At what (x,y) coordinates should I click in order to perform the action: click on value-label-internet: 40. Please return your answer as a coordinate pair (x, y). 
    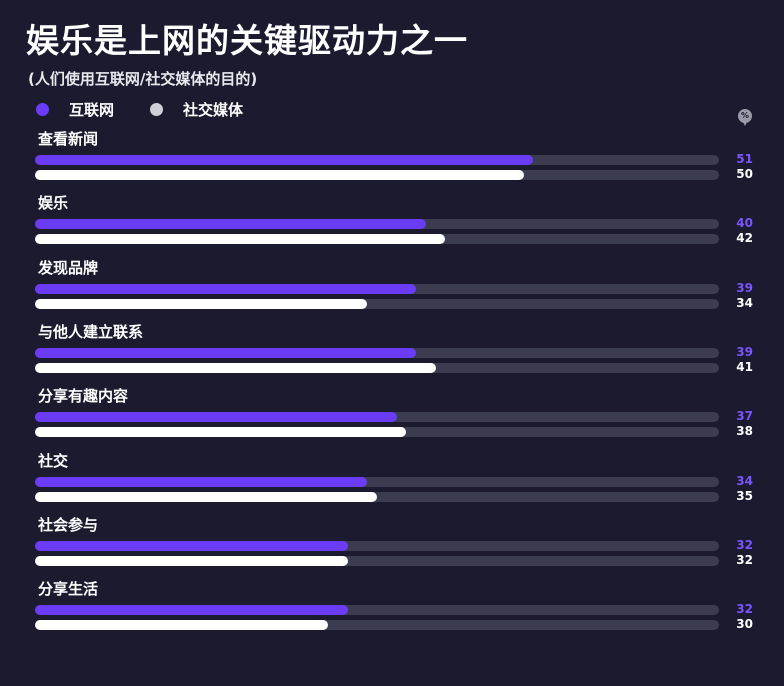
    Looking at the image, I should click on (744, 223).